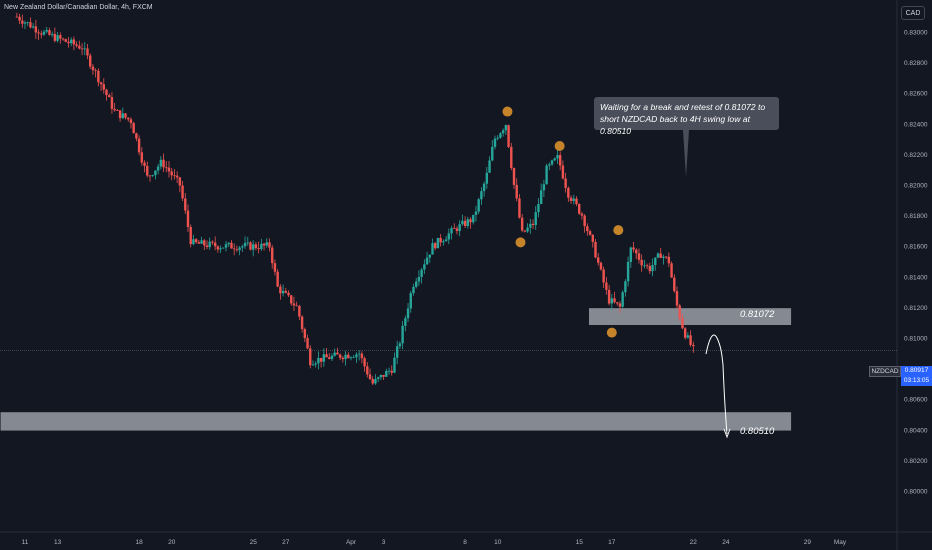  What do you see at coordinates (396, 421) in the screenshot?
I see `target-zone` at bounding box center [396, 421].